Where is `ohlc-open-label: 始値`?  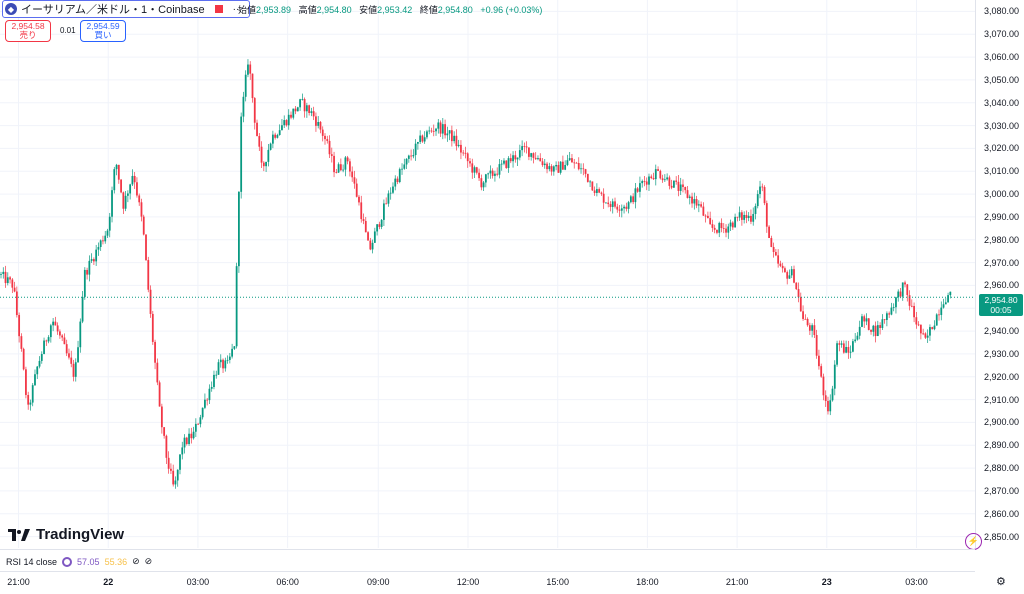
ohlc-open-label: 始値 is located at coordinates (247, 10).